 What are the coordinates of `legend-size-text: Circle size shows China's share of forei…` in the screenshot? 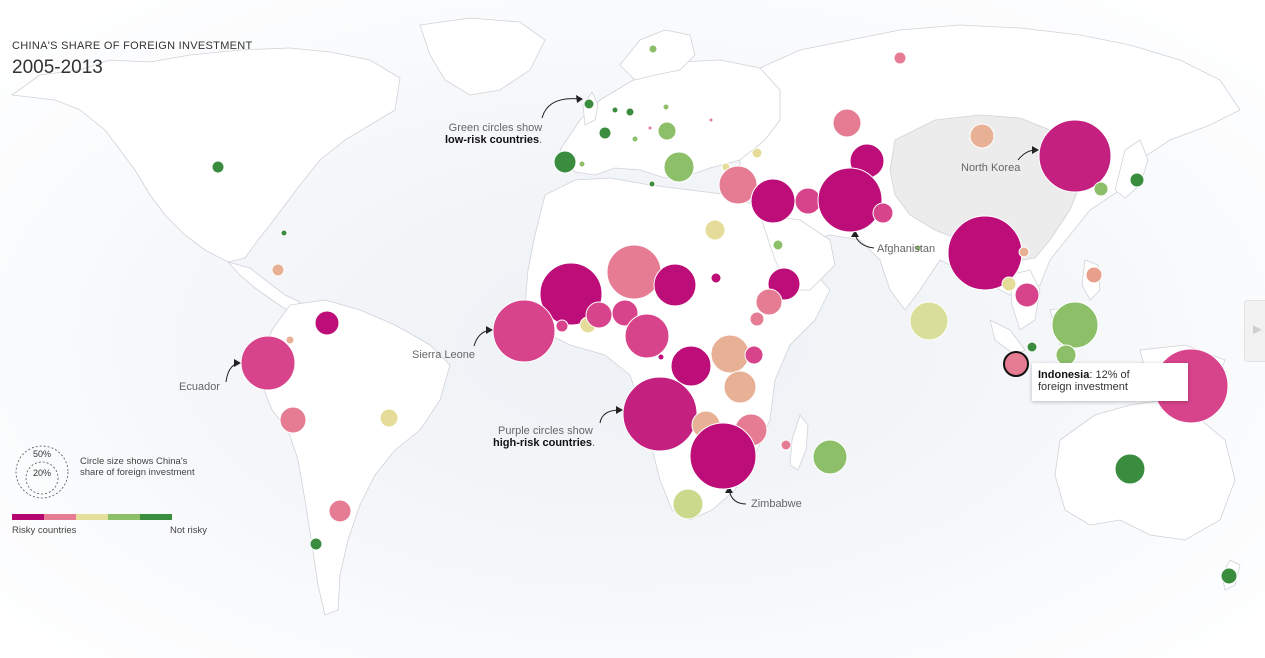 It's located at (137, 467).